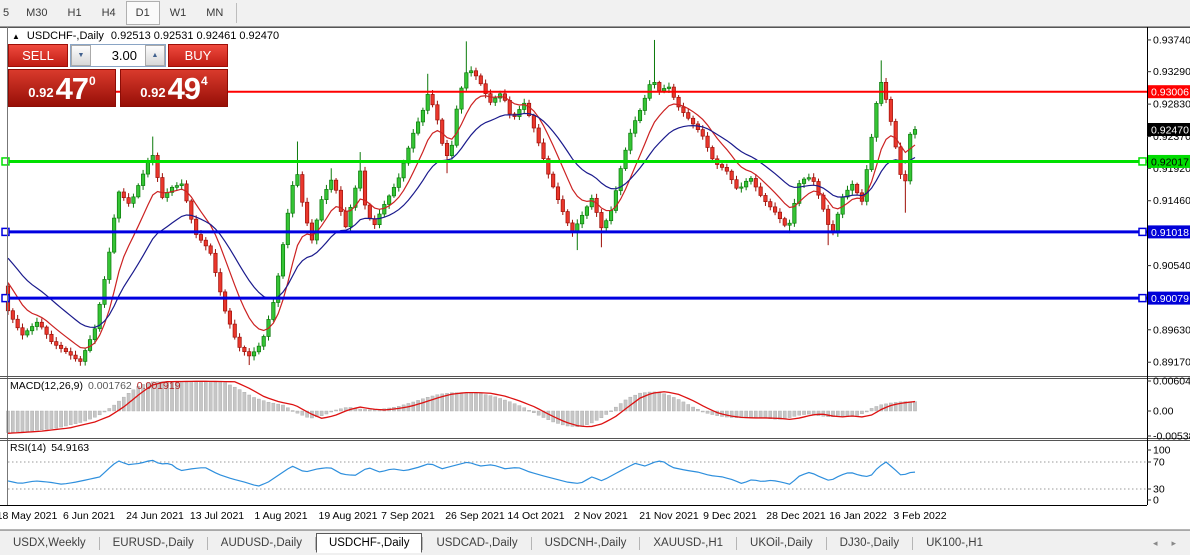  What do you see at coordinates (153, 92) in the screenshot?
I see `buy-price-base: 0.92` at bounding box center [153, 92].